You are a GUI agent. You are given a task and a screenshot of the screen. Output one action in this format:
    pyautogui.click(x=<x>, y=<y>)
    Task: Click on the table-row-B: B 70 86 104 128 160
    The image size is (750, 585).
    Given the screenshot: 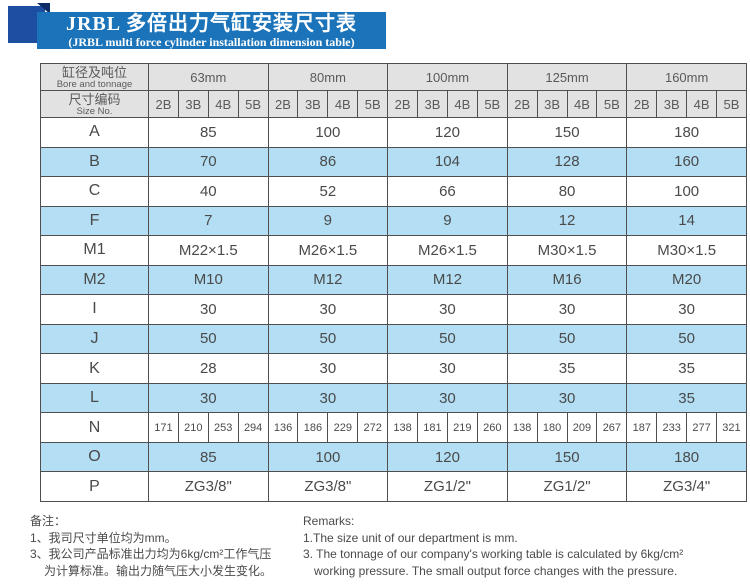 What is the action you would take?
    pyautogui.click(x=393, y=162)
    